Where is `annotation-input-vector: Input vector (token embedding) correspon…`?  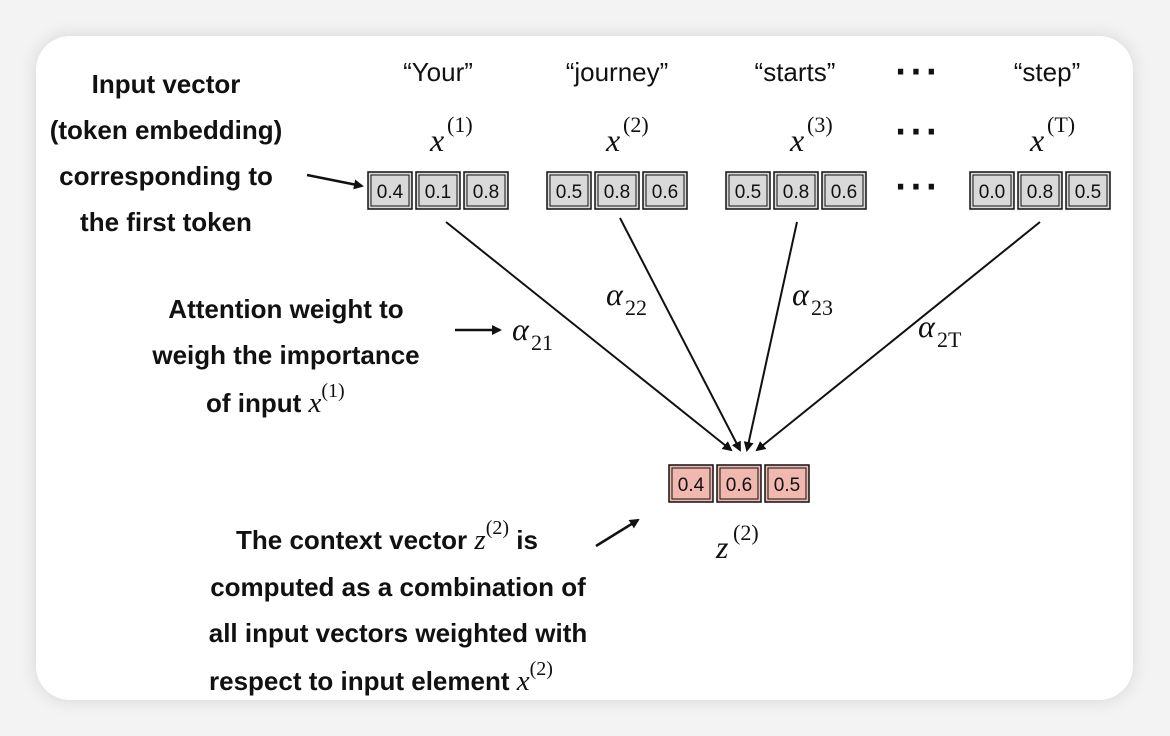 annotation-input-vector: Input vector (token embedding) correspon… is located at coordinates (166, 153).